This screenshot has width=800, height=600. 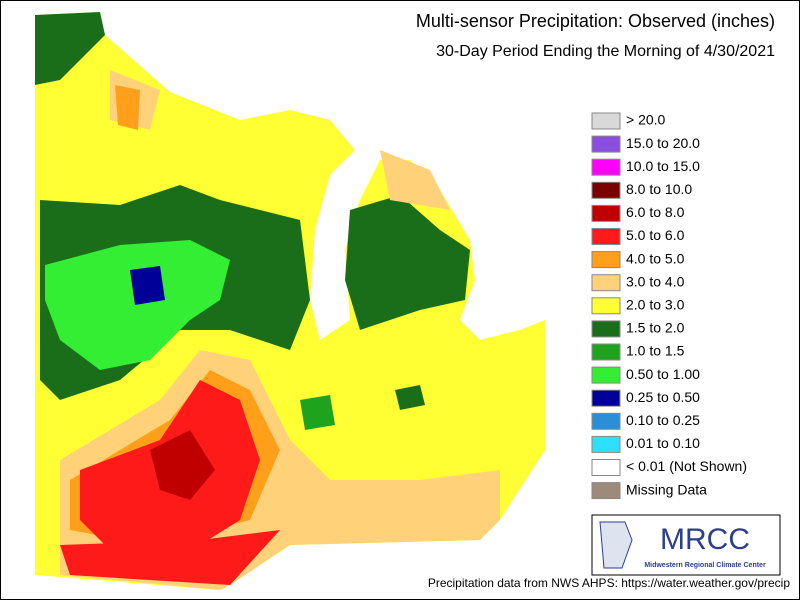 What do you see at coordinates (655, 281) in the screenshot?
I see `legend-label: 3.0 to 4.0` at bounding box center [655, 281].